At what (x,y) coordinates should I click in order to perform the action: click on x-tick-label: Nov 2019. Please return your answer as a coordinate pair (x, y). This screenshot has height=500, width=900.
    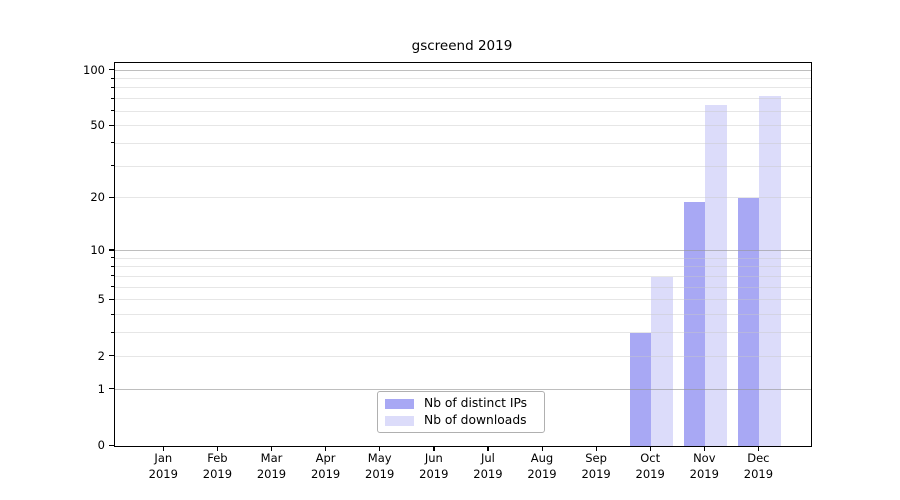
    Looking at the image, I should click on (704, 466).